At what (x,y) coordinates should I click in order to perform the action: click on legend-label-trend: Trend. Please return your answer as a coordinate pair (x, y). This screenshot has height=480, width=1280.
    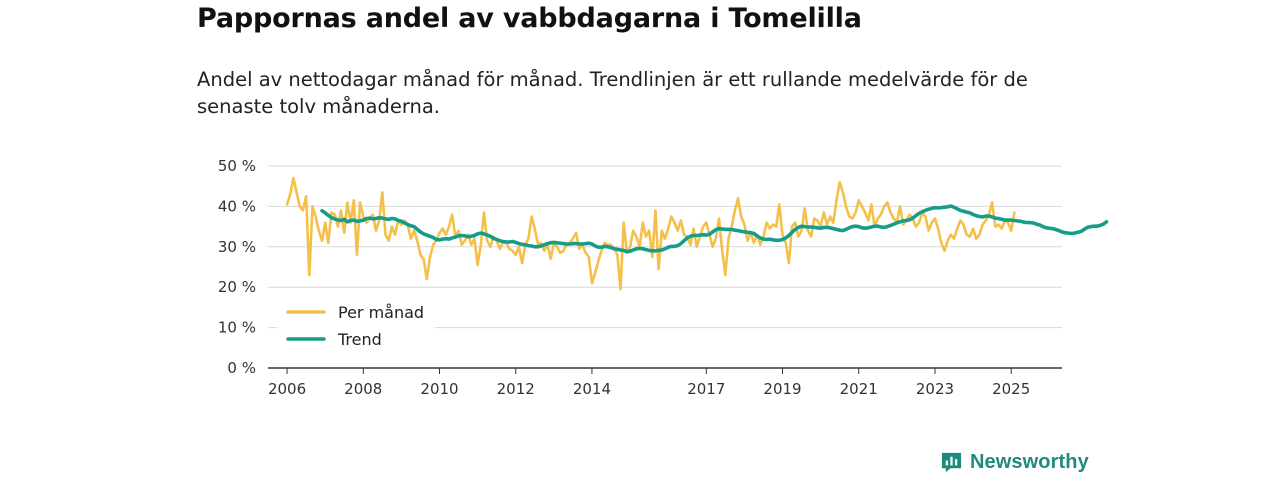
    Looking at the image, I should click on (359, 339).